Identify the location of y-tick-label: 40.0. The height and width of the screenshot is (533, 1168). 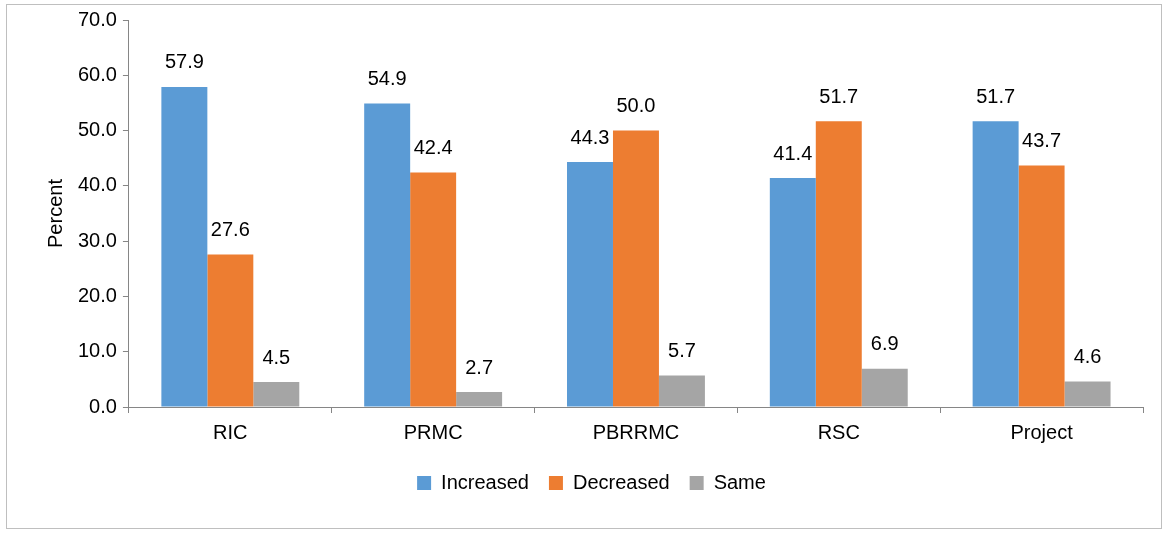
(97, 184).